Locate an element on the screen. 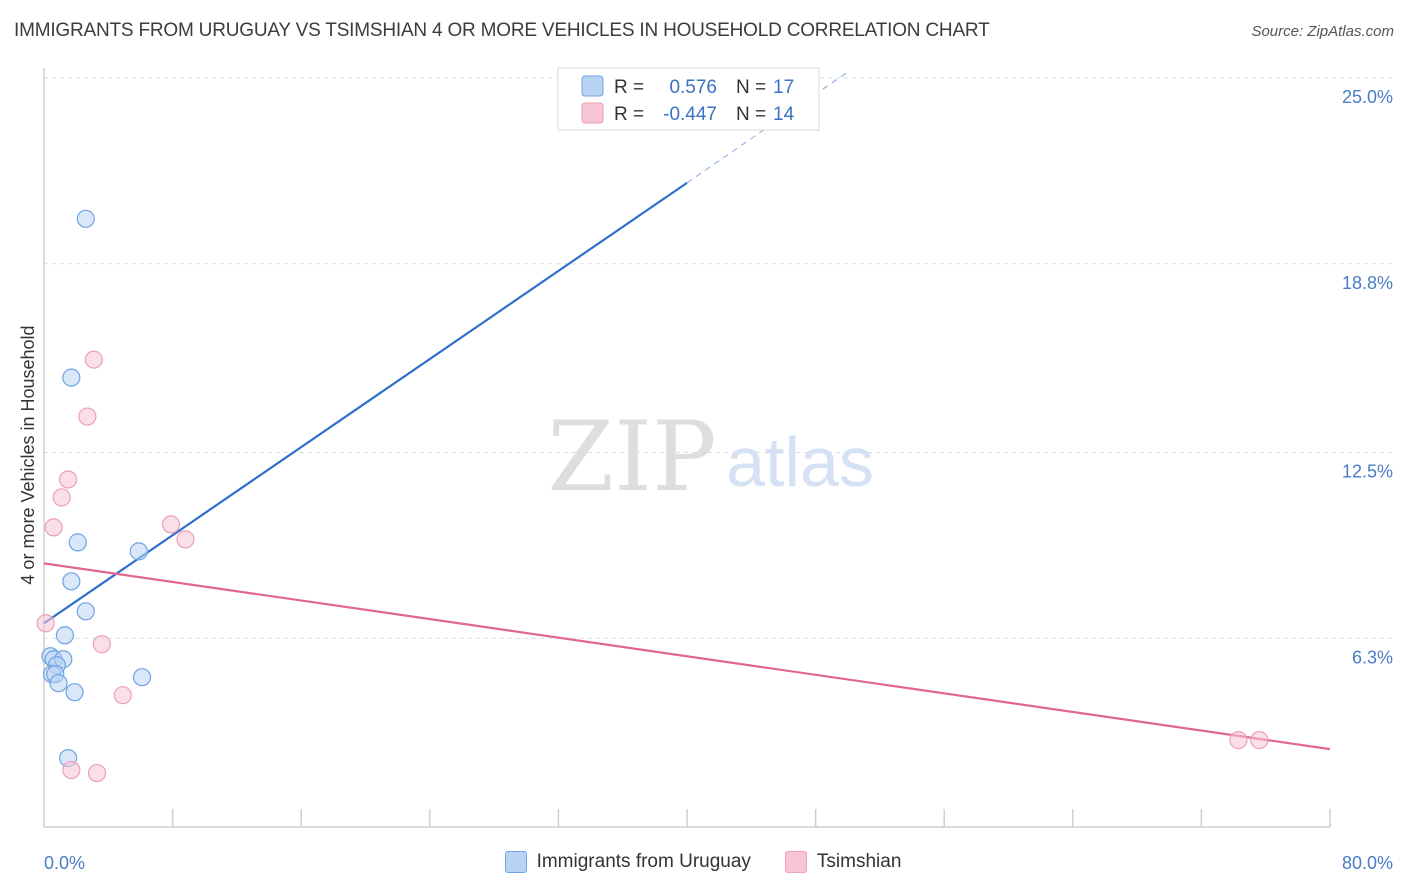 Image resolution: width=1406 pixels, height=892 pixels. legend-r-label-2: R = is located at coordinates (629, 114).